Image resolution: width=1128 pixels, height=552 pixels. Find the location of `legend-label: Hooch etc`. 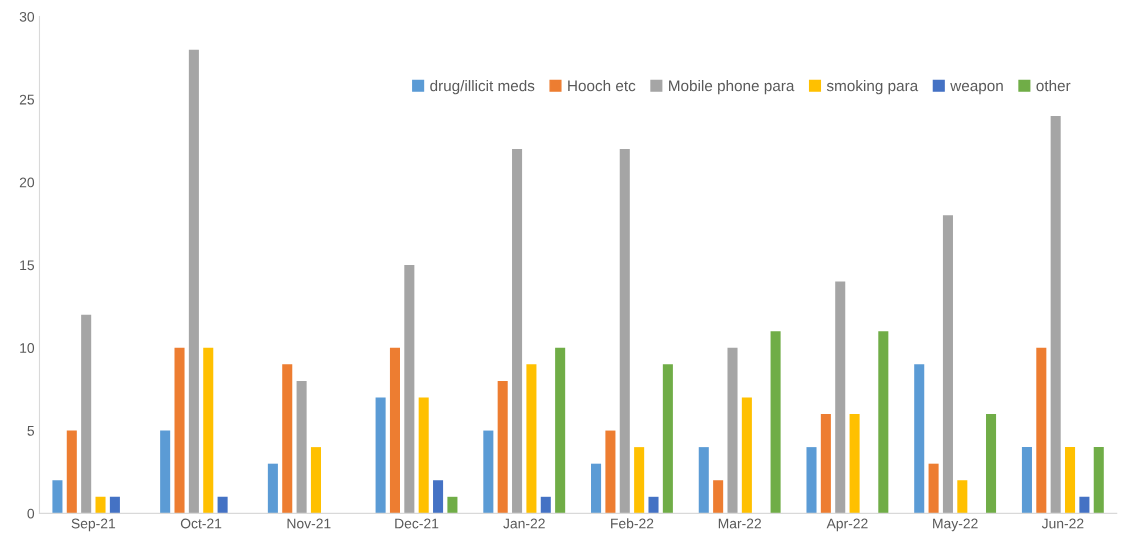

legend-label: Hooch etc is located at coordinates (602, 85).